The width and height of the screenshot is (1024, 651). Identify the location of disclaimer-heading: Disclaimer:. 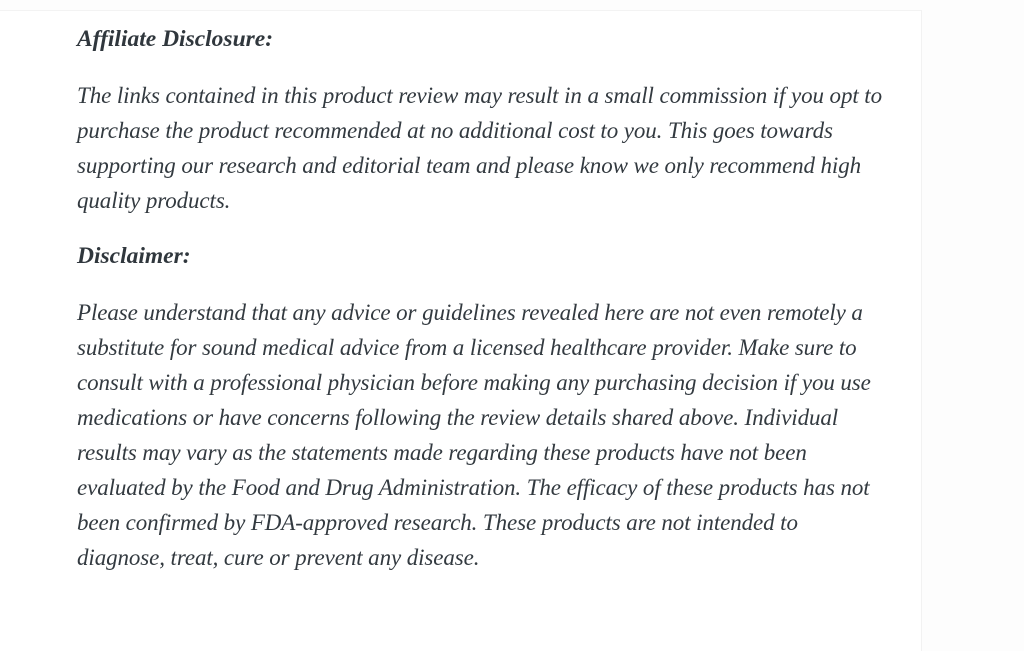
(134, 256).